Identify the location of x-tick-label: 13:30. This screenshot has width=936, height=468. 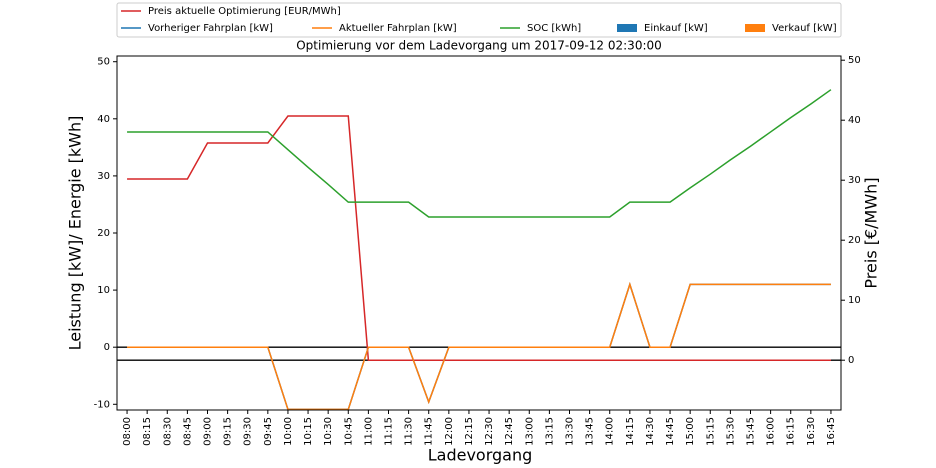
(570, 431).